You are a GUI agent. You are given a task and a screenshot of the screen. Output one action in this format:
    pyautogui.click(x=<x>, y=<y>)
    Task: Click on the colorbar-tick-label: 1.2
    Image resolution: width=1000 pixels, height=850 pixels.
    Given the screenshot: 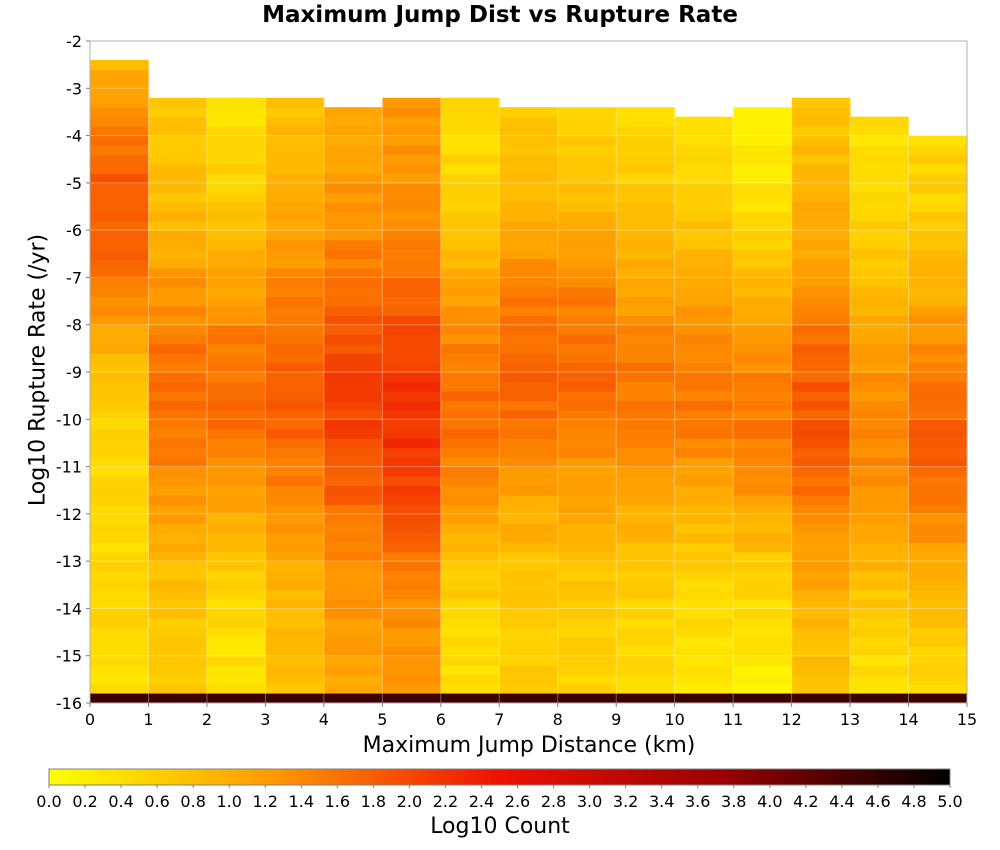 What is the action you would take?
    pyautogui.click(x=265, y=801)
    